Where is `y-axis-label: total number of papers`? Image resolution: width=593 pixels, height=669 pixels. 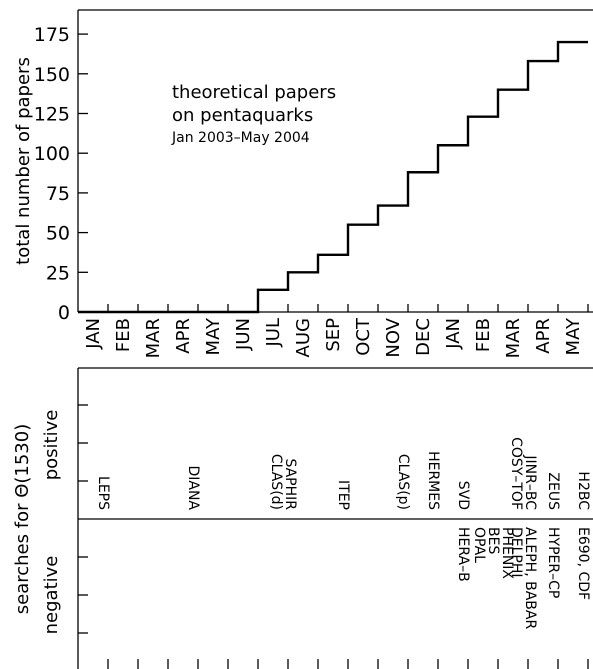
y-axis-label: total number of papers is located at coordinates (23, 161).